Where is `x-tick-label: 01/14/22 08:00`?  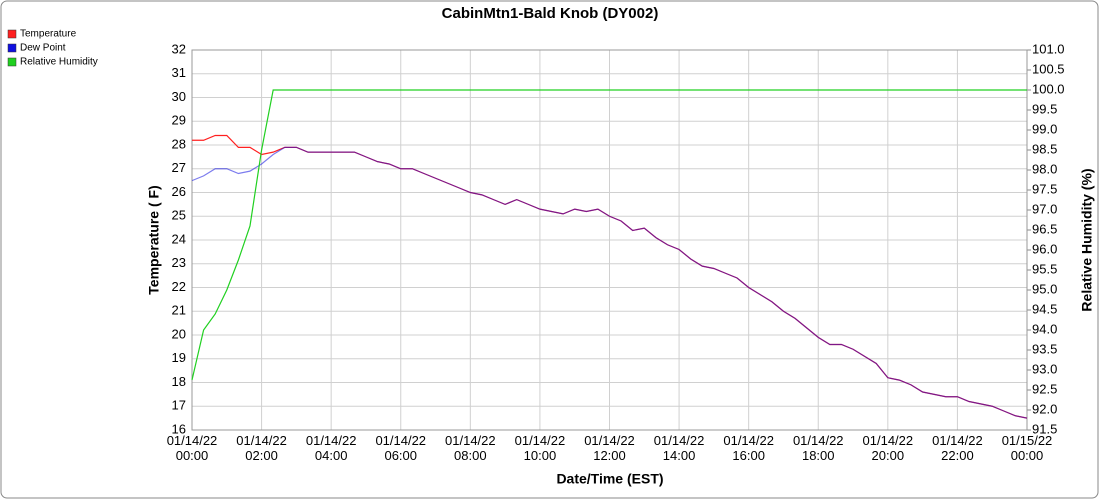 x-tick-label: 01/14/22 08:00 is located at coordinates (470, 448).